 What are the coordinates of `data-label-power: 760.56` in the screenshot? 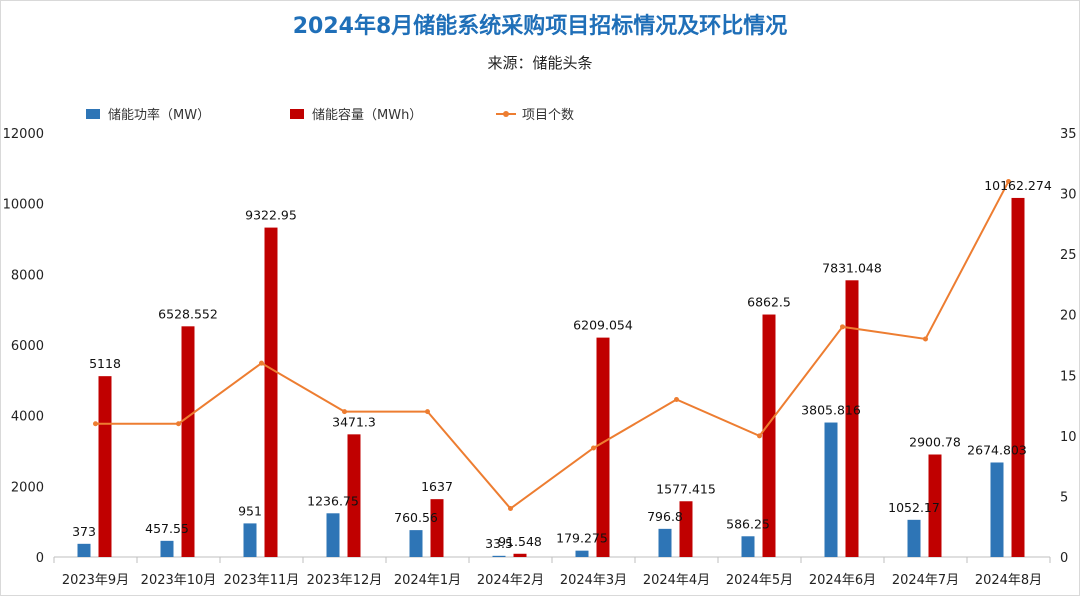 It's located at (416, 517).